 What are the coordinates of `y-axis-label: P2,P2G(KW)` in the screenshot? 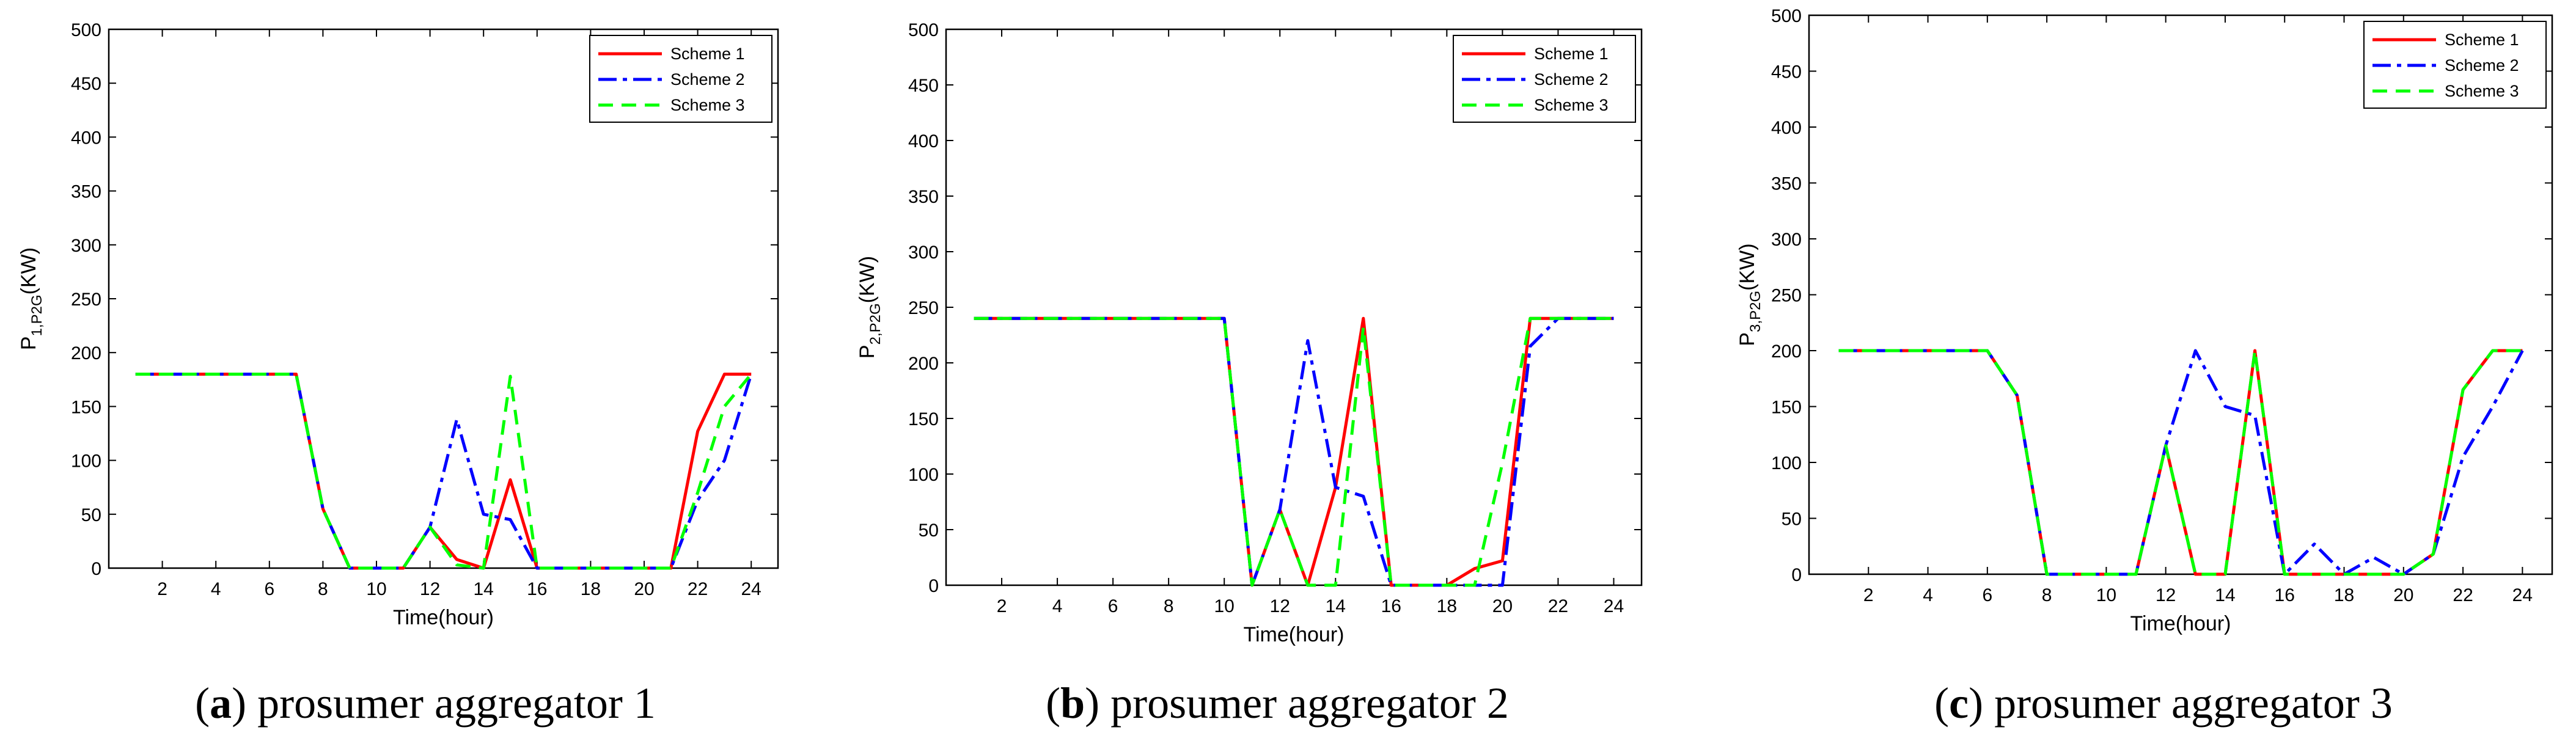 It's located at (870, 308).